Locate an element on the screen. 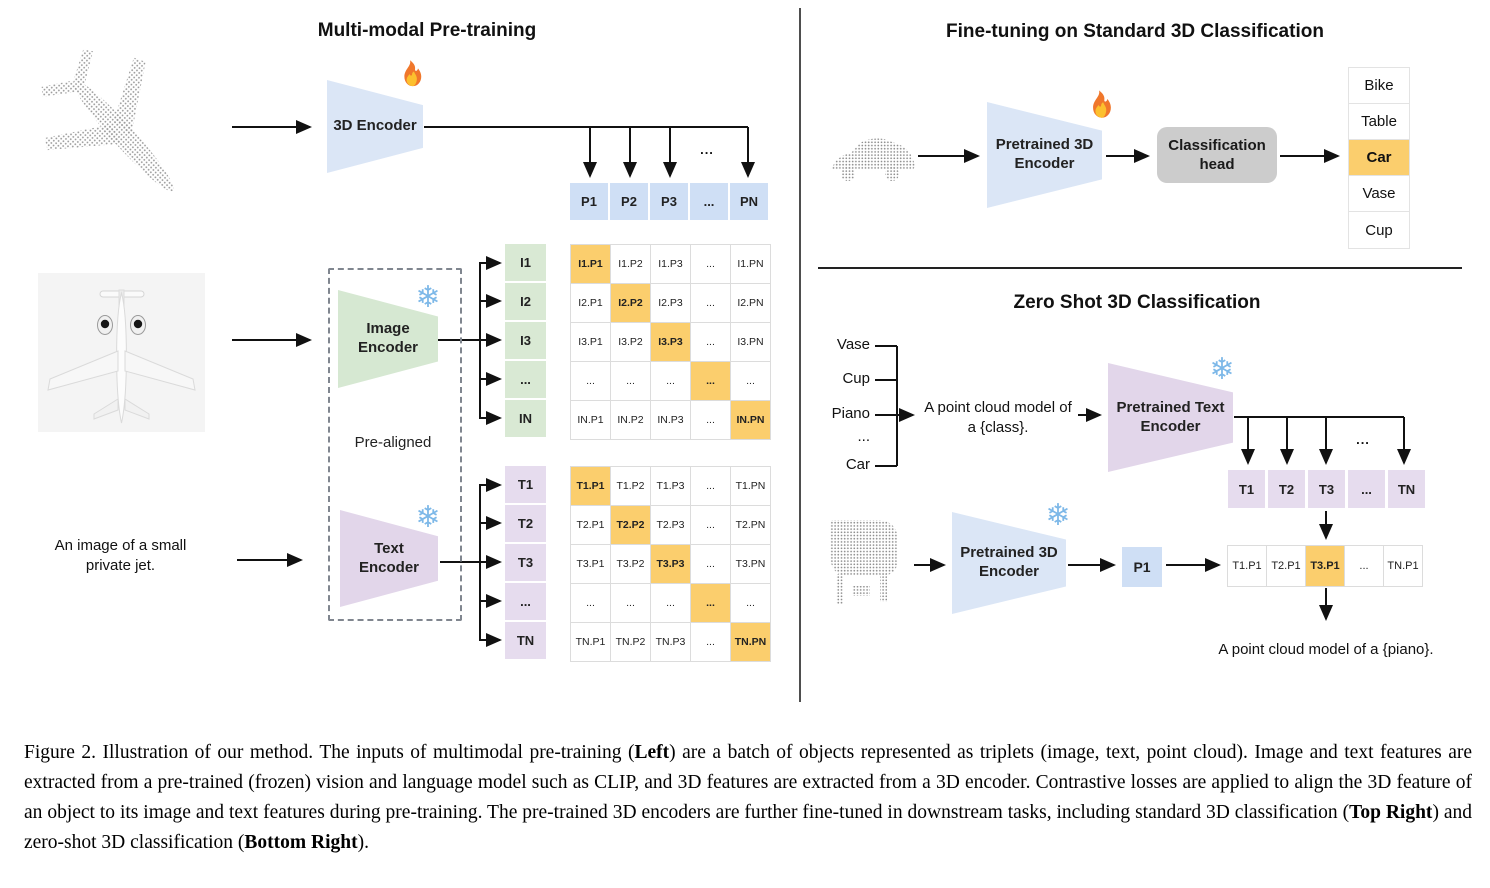 The height and width of the screenshot is (888, 1490). text-encoder-label: Text Encoder is located at coordinates (388, 557).